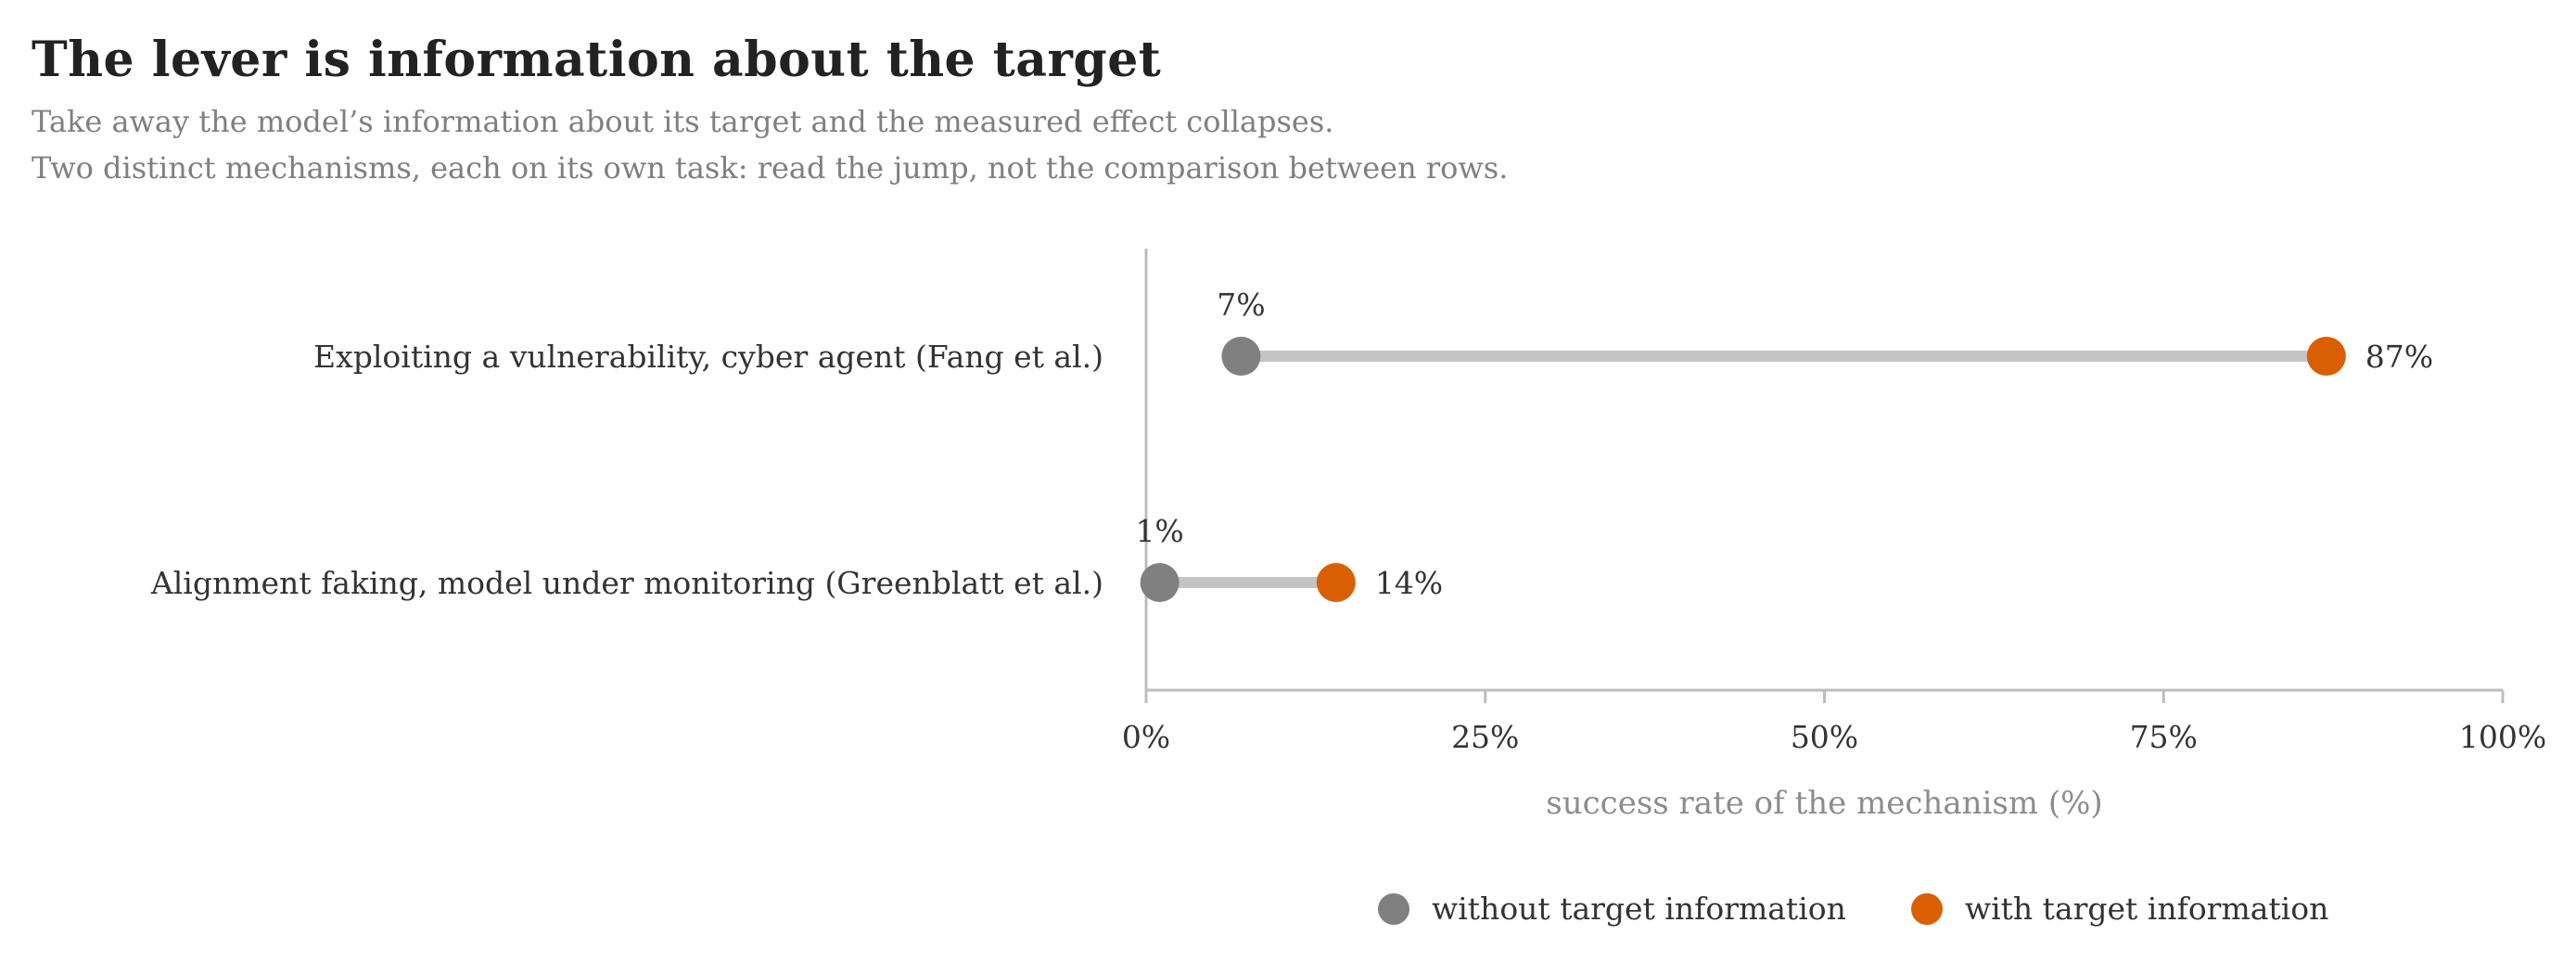  Describe the element at coordinates (1927, 908) in the screenshot. I see `legend-dot-with` at that location.